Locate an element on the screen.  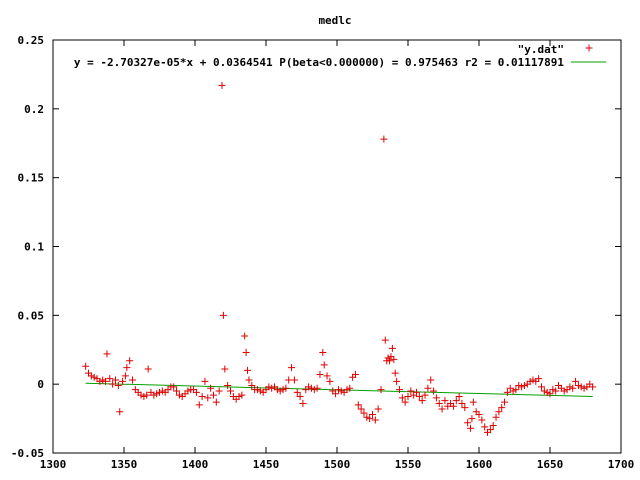
x-tick-label: 1650 is located at coordinates (550, 464).